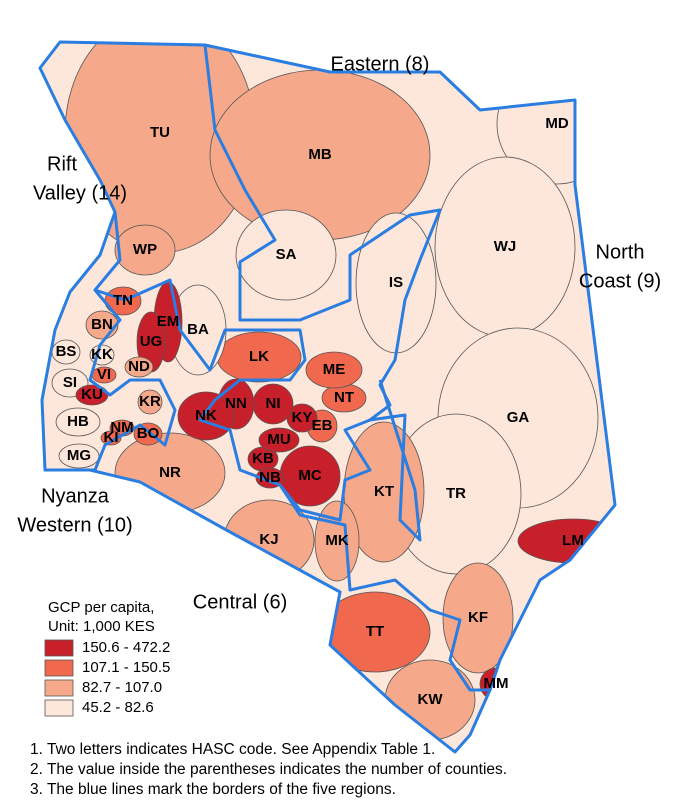 The width and height of the screenshot is (685, 805). Describe the element at coordinates (380, 64) in the screenshot. I see `region-label: Eastern (8)` at that location.